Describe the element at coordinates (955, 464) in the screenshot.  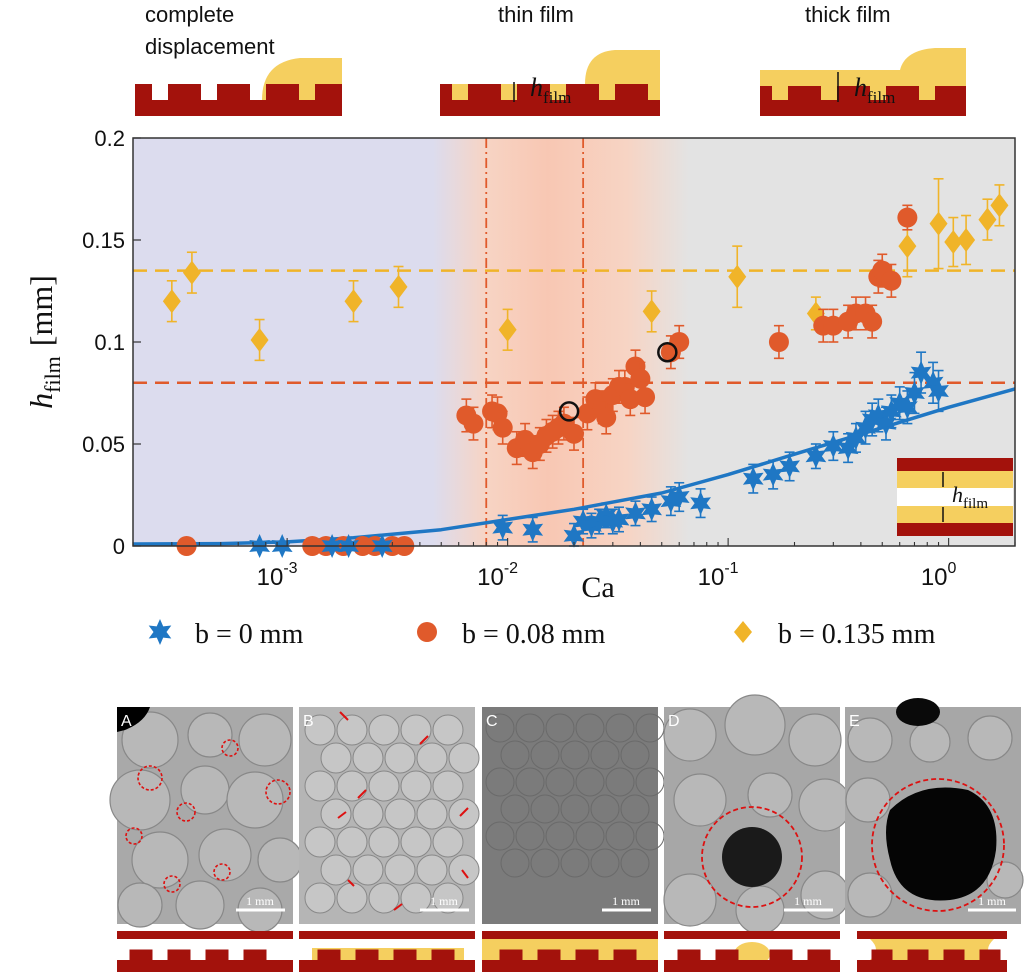
I see `inset-wall-top` at that location.